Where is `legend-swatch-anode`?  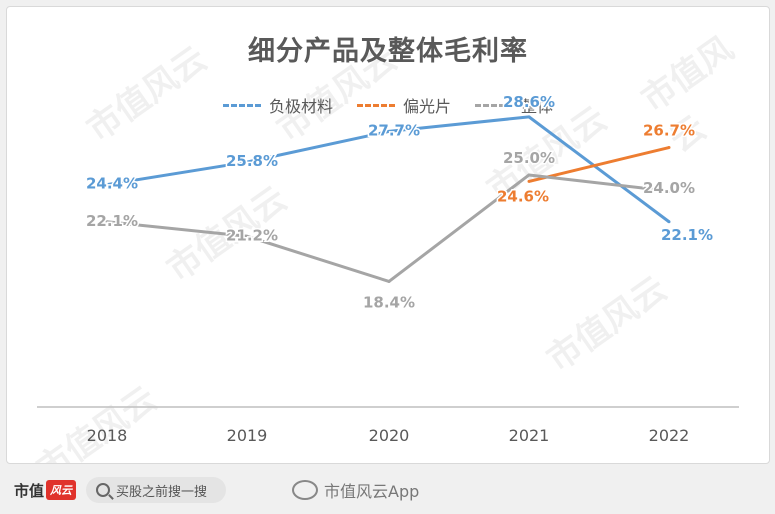 legend-swatch-anode is located at coordinates (241, 105).